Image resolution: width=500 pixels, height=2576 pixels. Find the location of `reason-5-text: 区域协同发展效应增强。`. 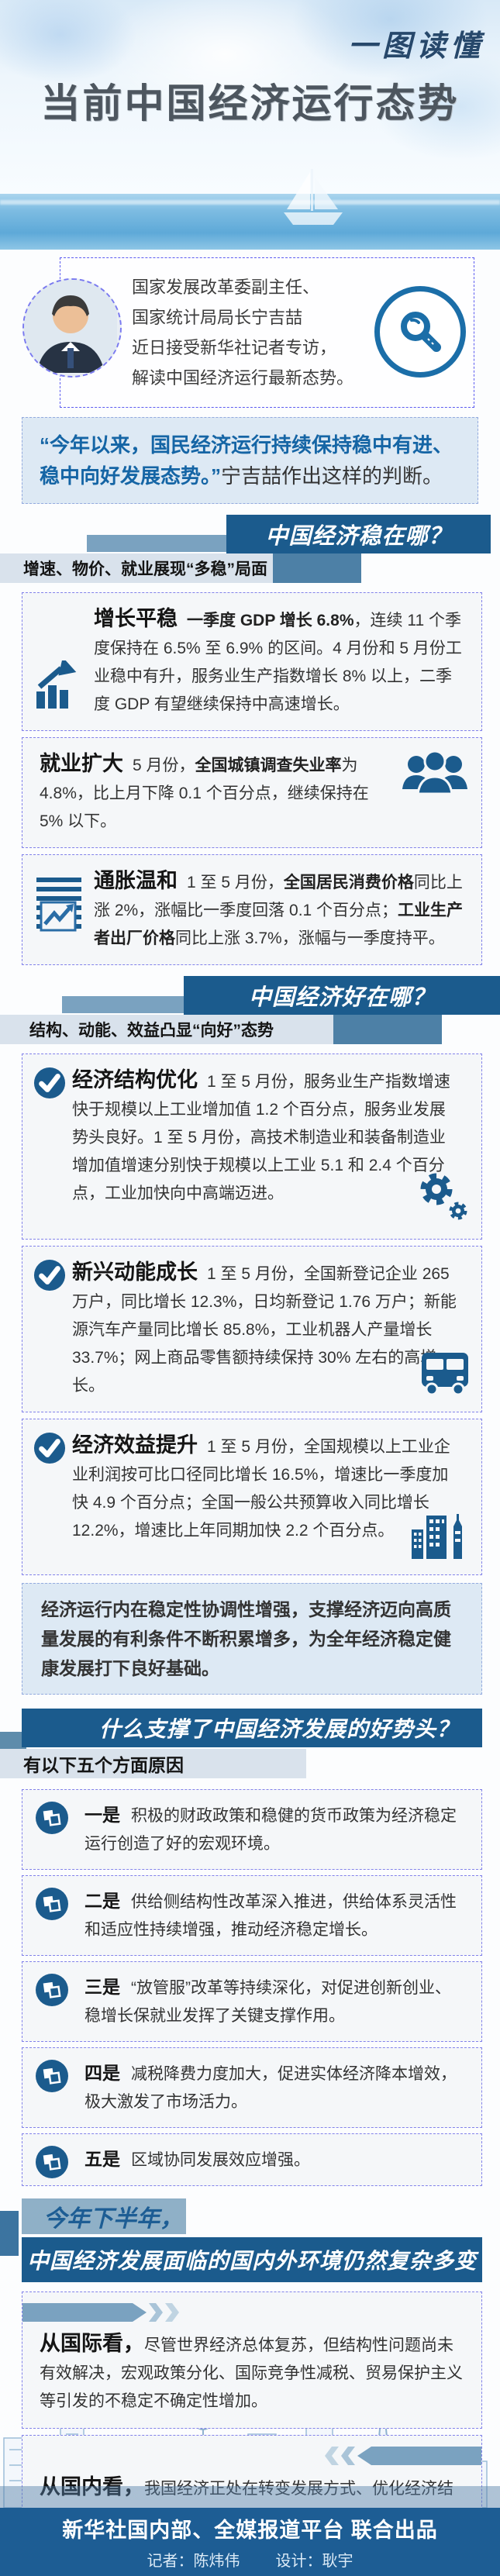

reason-5-text: 区域协同发展效应增强。 is located at coordinates (220, 2160).